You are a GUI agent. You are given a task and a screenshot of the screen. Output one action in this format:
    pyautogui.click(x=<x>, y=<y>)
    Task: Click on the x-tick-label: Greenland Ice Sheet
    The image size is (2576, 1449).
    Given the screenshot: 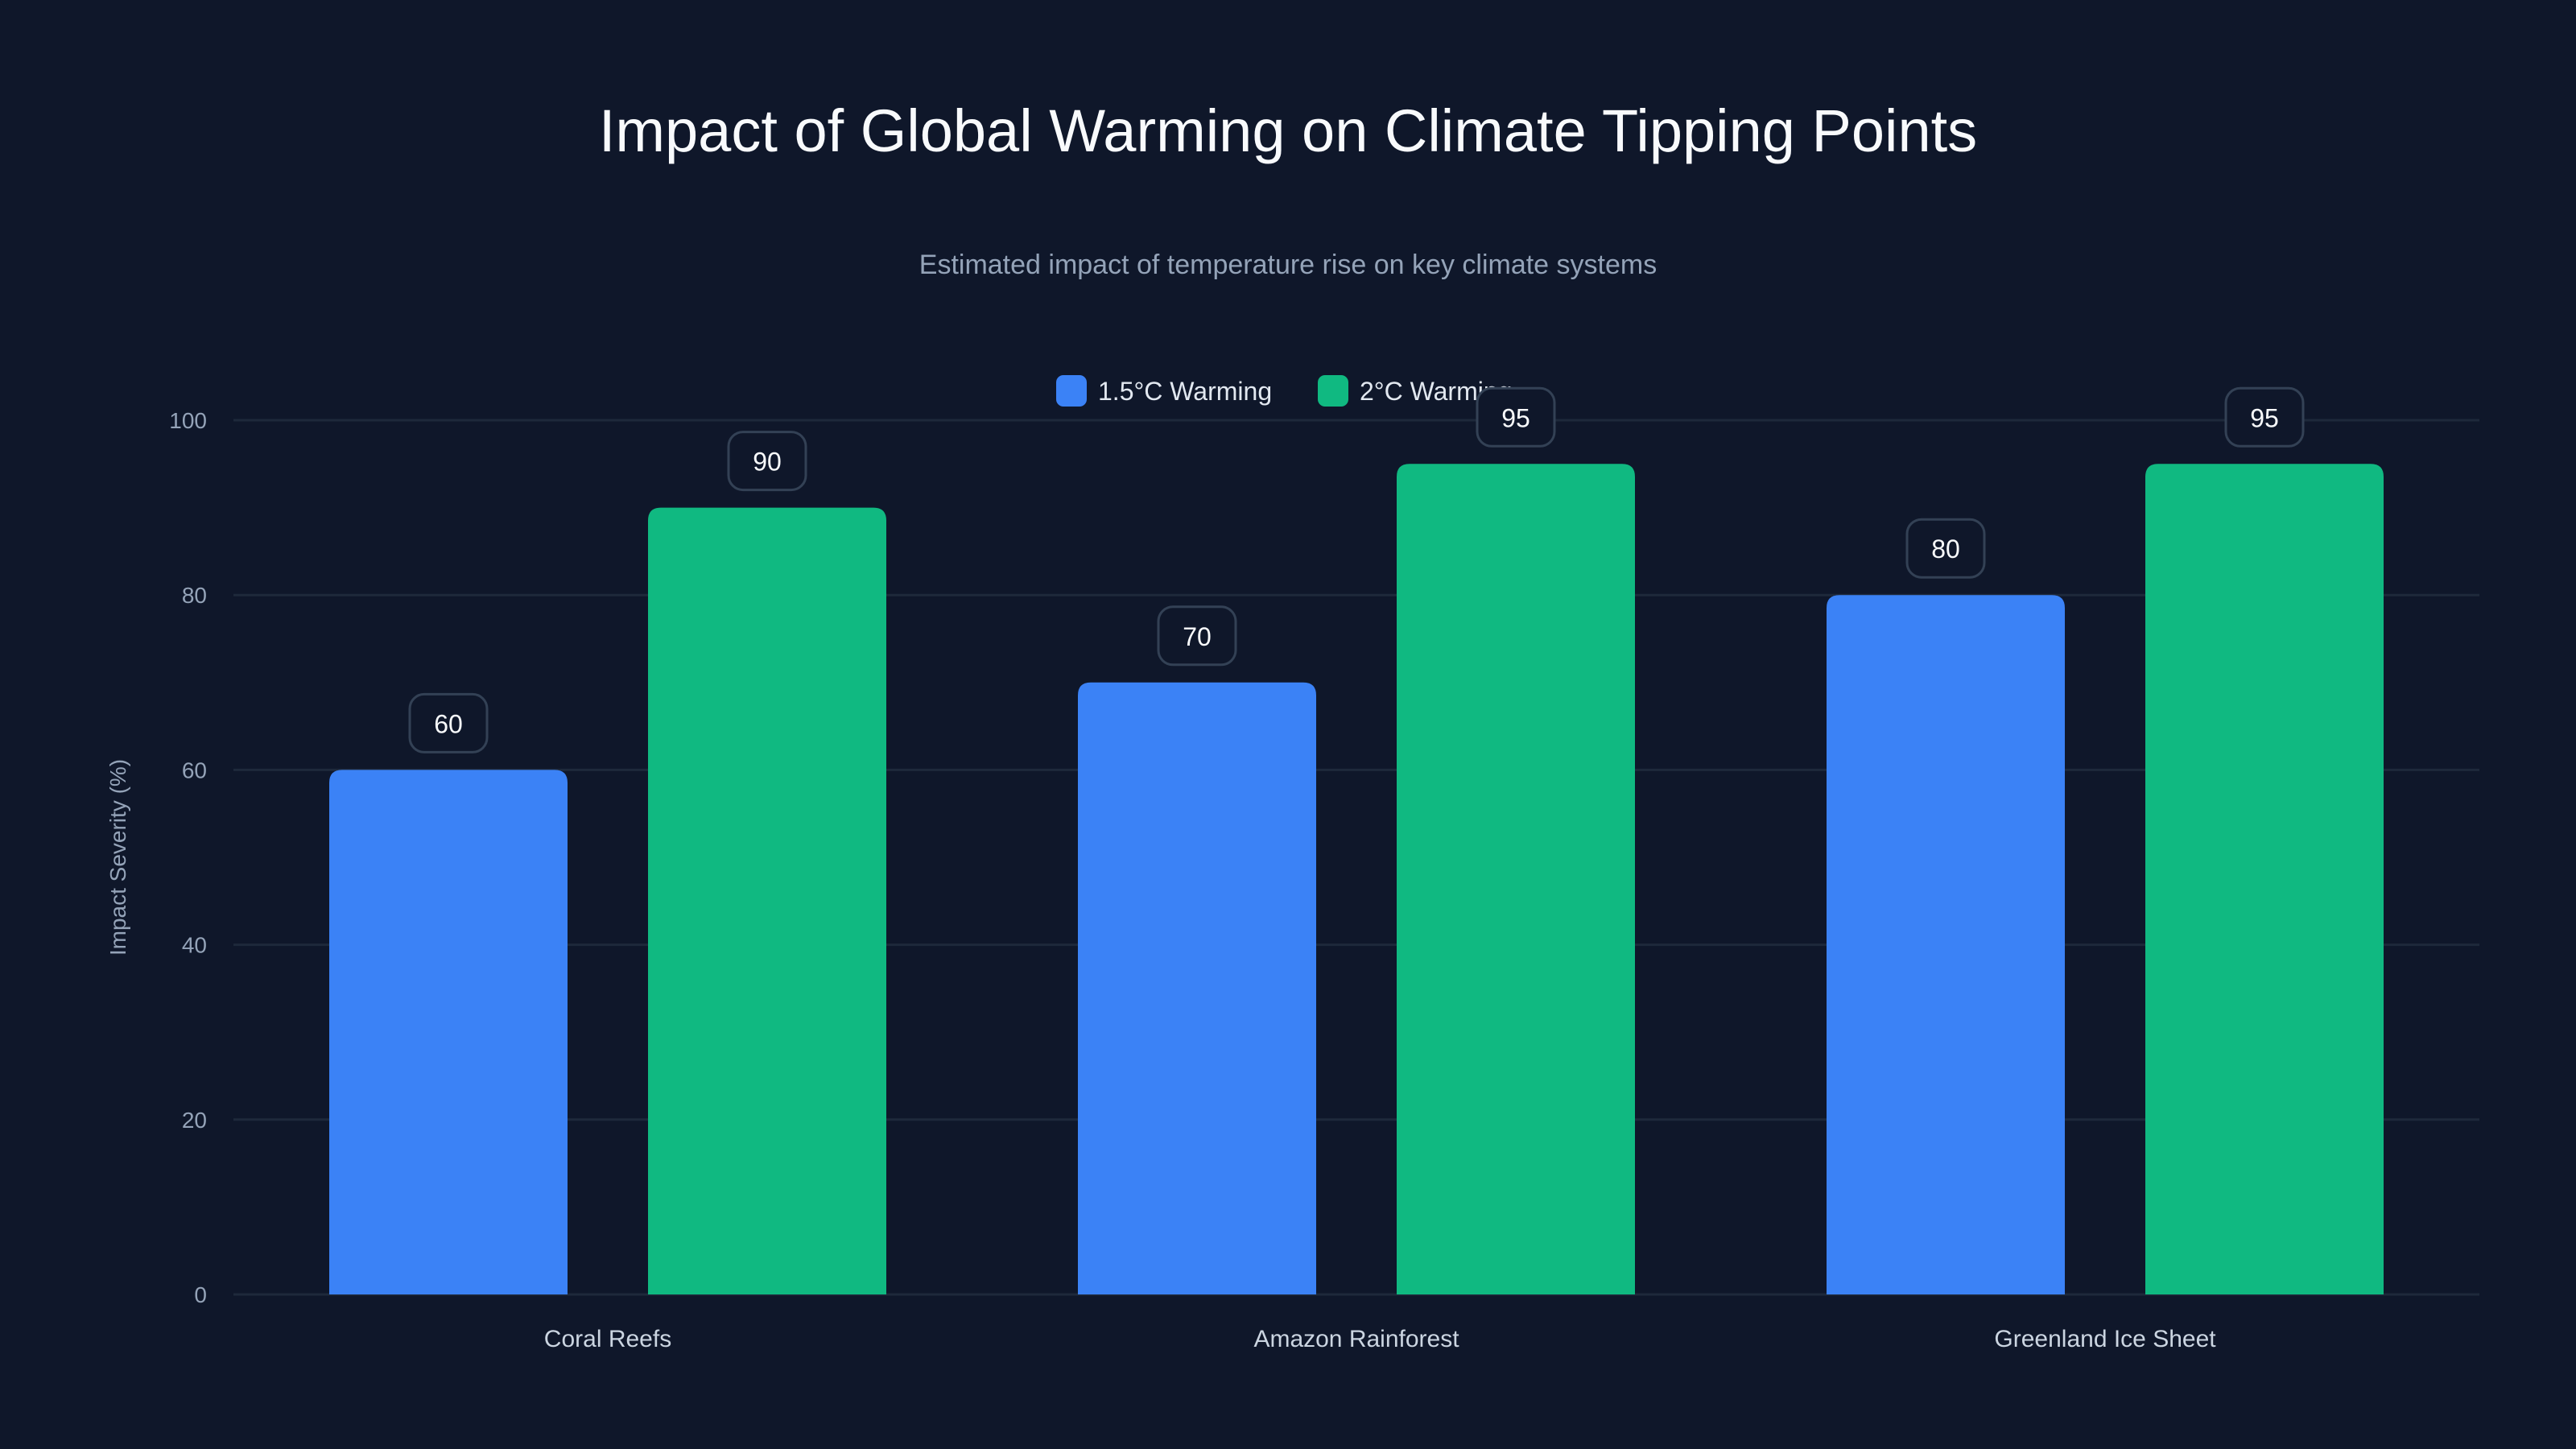 What is the action you would take?
    pyautogui.click(x=2105, y=1339)
    